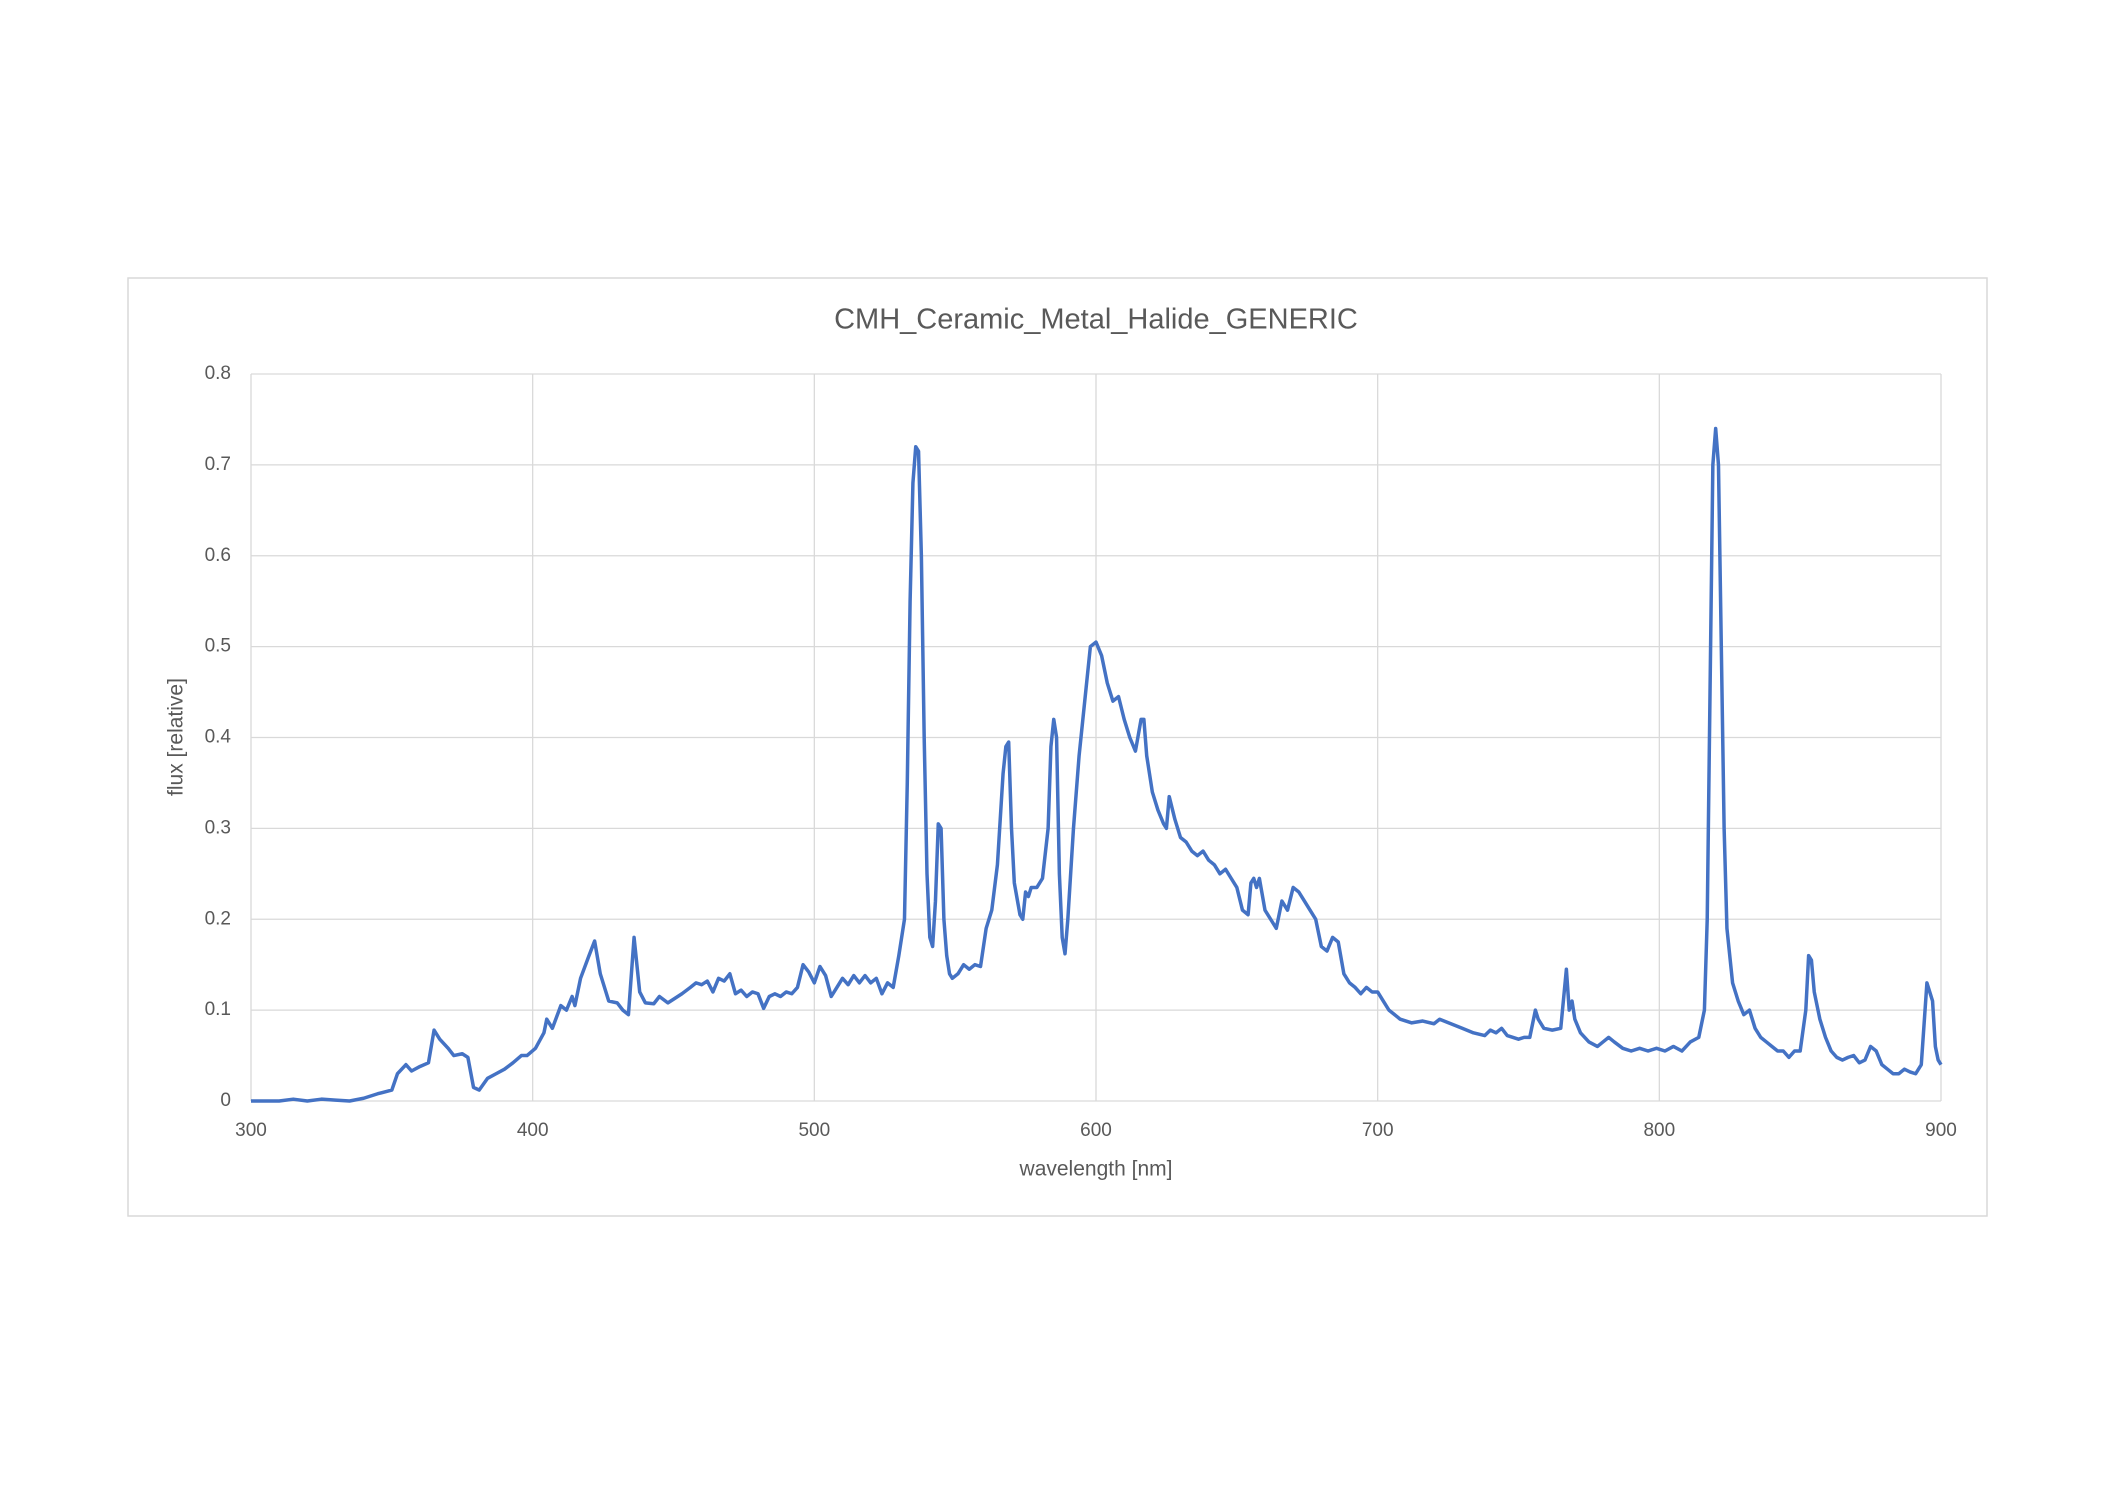 The image size is (2105, 1493). Describe the element at coordinates (1659, 1130) in the screenshot. I see `x-tick-label: 800` at that location.